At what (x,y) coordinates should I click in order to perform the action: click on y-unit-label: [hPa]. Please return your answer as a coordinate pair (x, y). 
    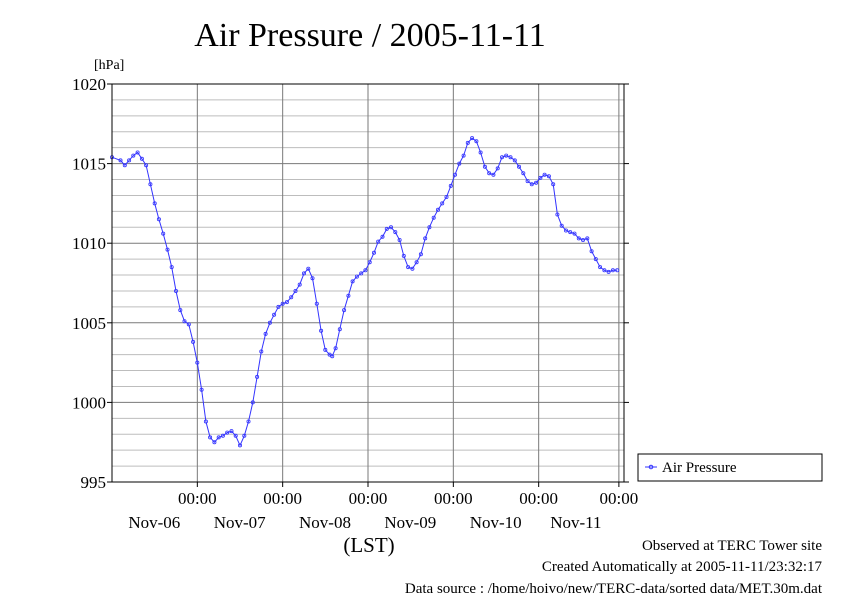
    Looking at the image, I should click on (109, 65).